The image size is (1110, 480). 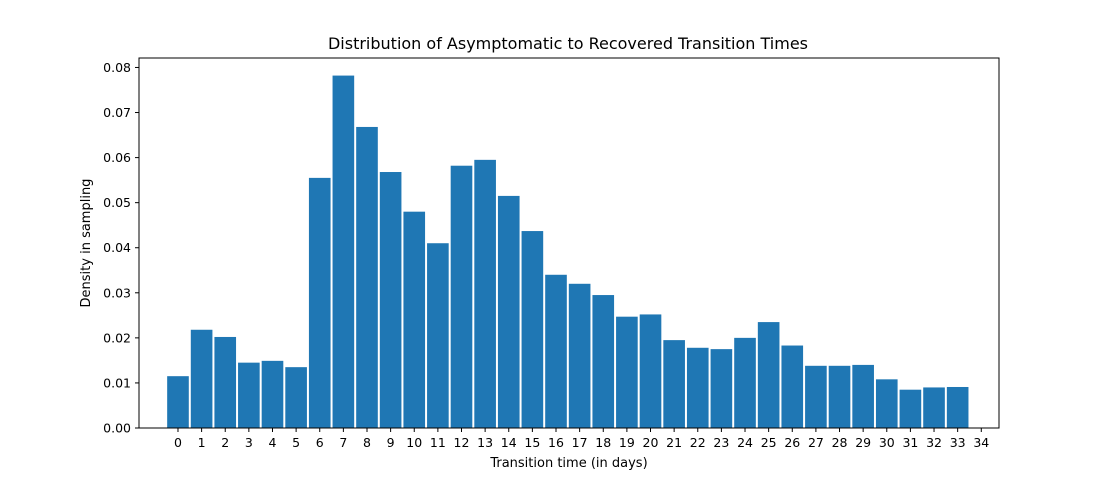 What do you see at coordinates (320, 442) in the screenshot?
I see `x-tick-label: 6` at bounding box center [320, 442].